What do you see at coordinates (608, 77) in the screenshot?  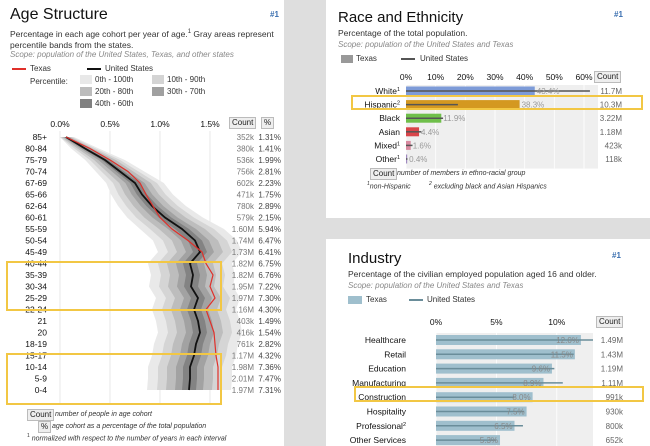 I see `race-count-header: Count` at bounding box center [608, 77].